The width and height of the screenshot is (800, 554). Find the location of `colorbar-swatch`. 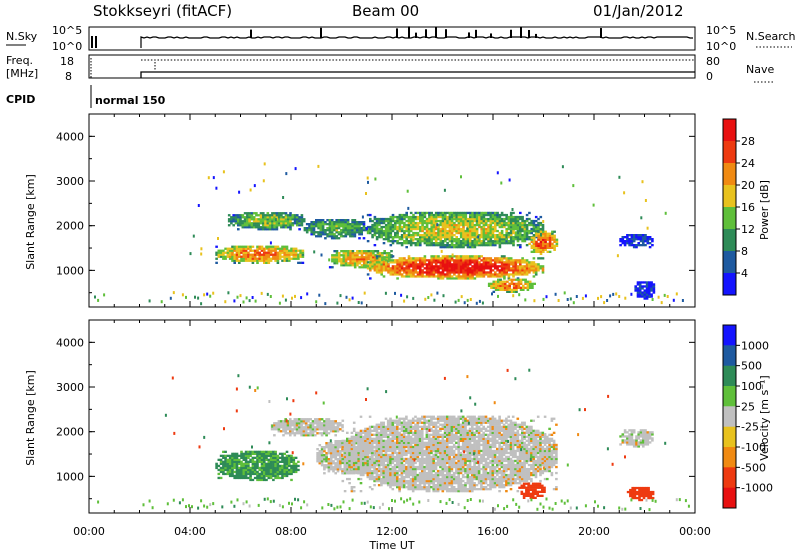

colorbar-swatch is located at coordinates (729, 262).